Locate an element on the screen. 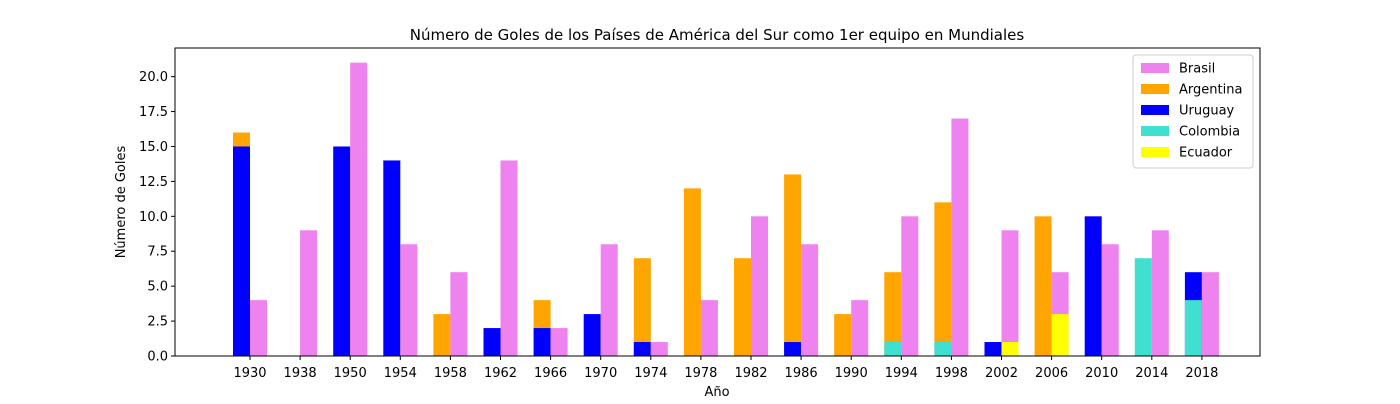  x-tick-label: 1954 is located at coordinates (400, 373).